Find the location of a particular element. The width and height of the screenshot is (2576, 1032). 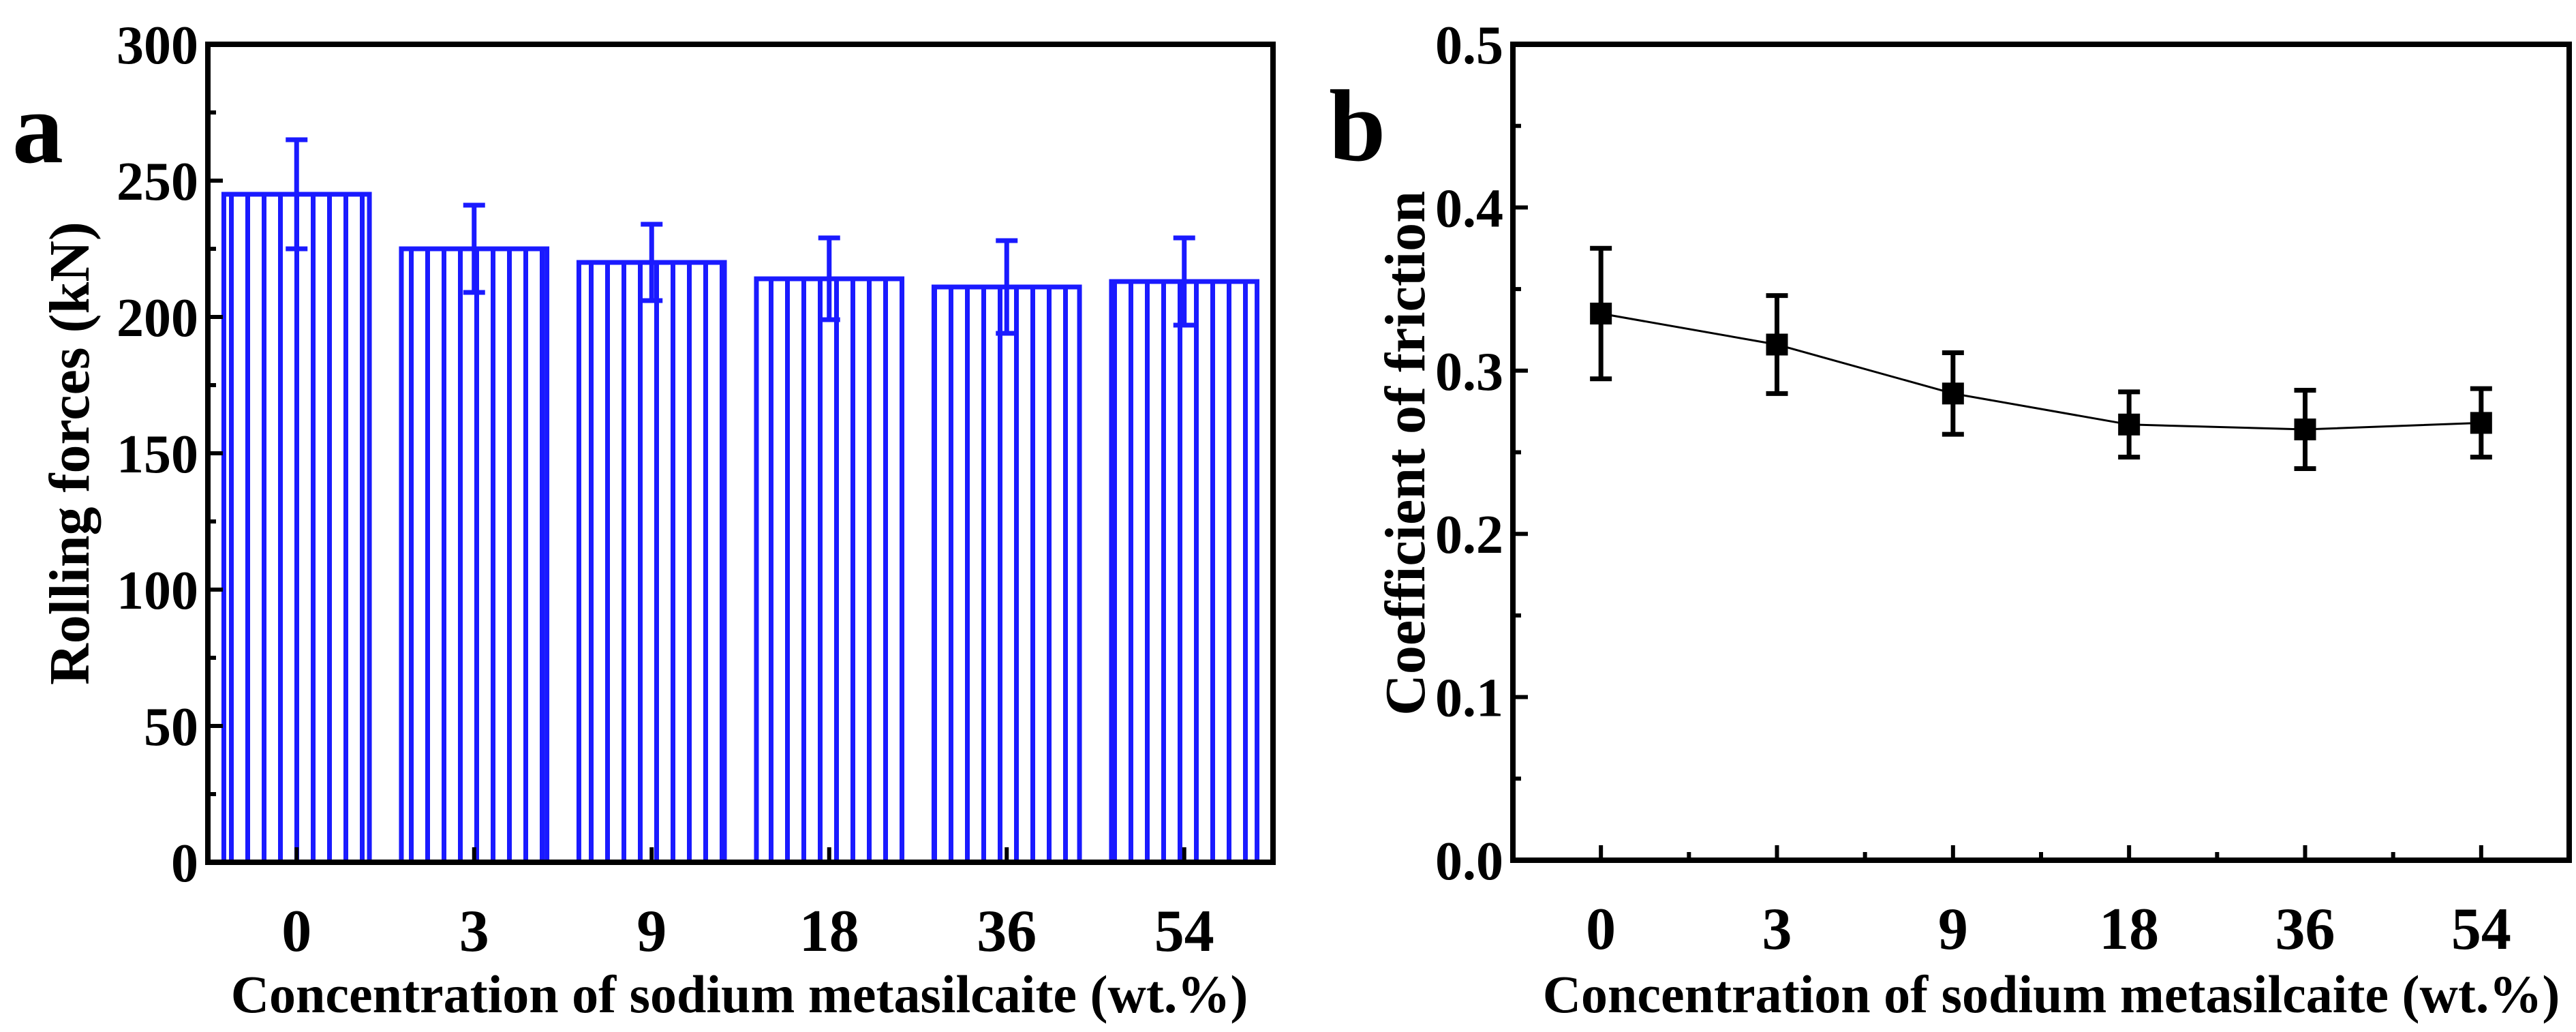

y-tick-label: 0.3 is located at coordinates (1469, 372).